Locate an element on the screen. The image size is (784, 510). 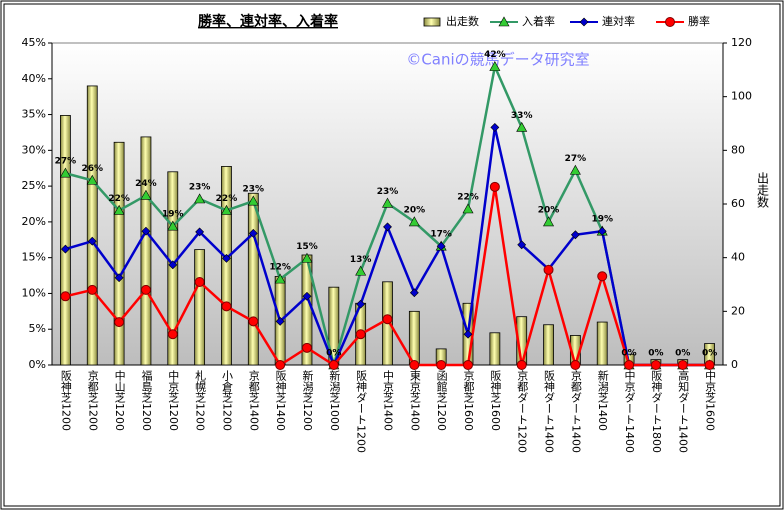
x-tick-label: 東京芝1400 is located at coordinates (414, 400).